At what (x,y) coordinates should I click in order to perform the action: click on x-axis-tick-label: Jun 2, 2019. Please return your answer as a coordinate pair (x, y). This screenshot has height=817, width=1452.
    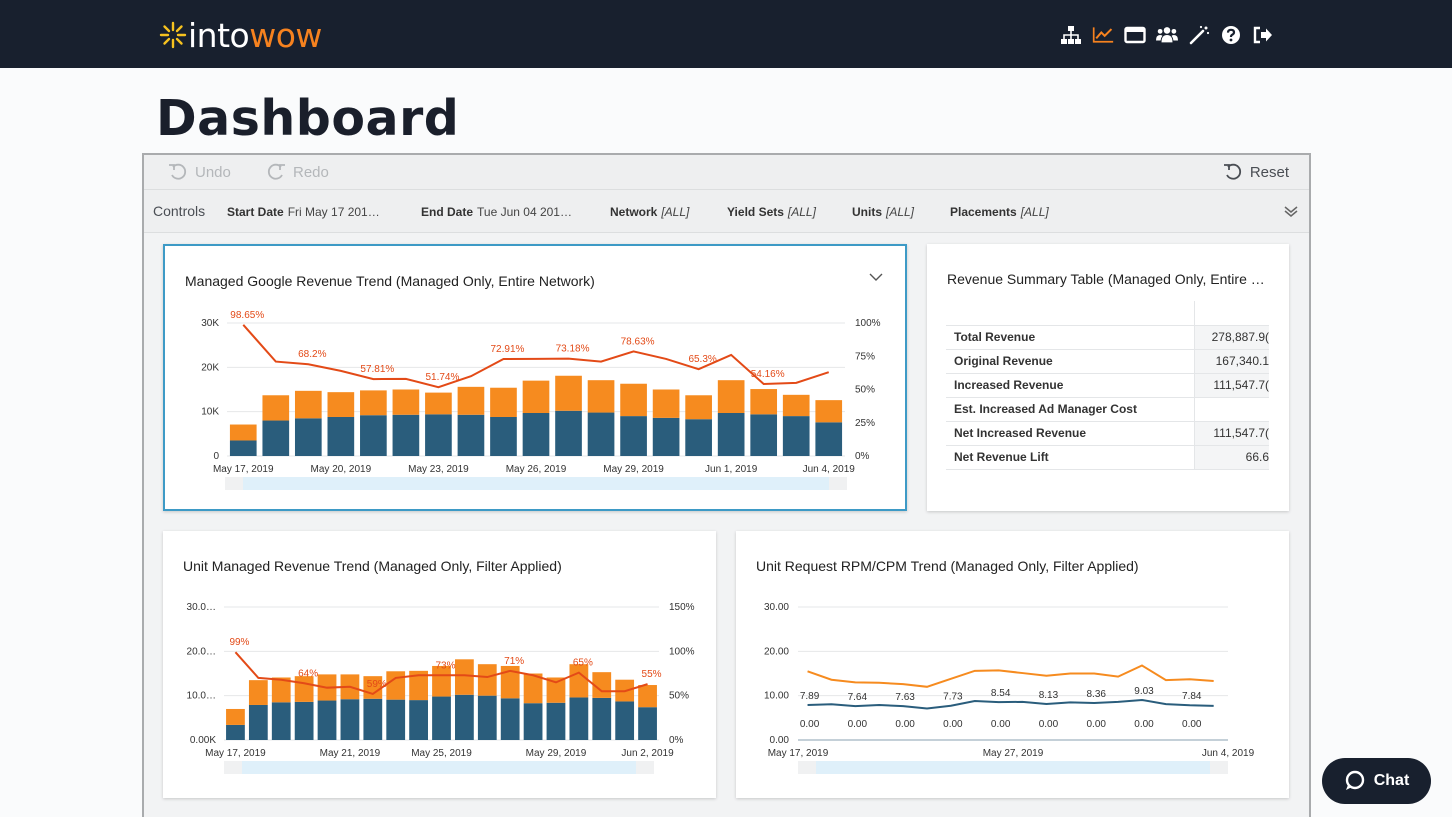
    Looking at the image, I should click on (647, 753).